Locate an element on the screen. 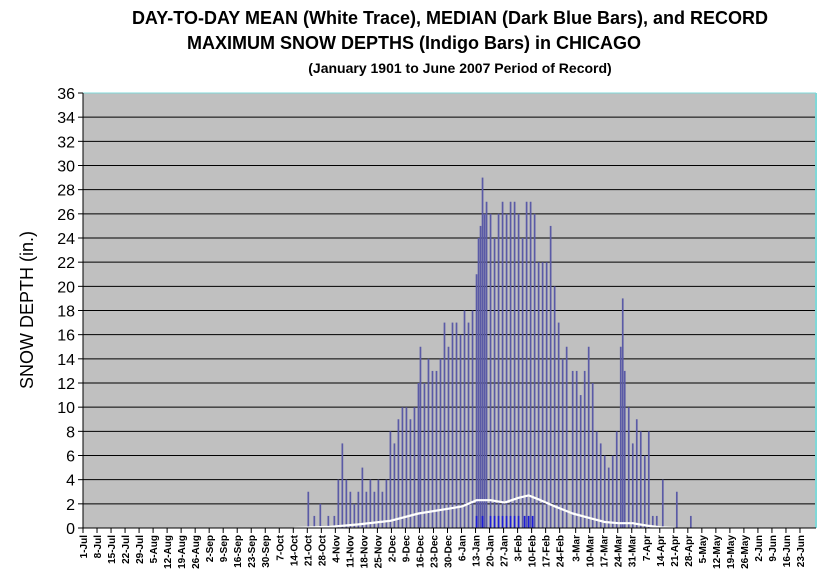 The height and width of the screenshot is (588, 828). record-bar-17-Mar is located at coordinates (604, 491).